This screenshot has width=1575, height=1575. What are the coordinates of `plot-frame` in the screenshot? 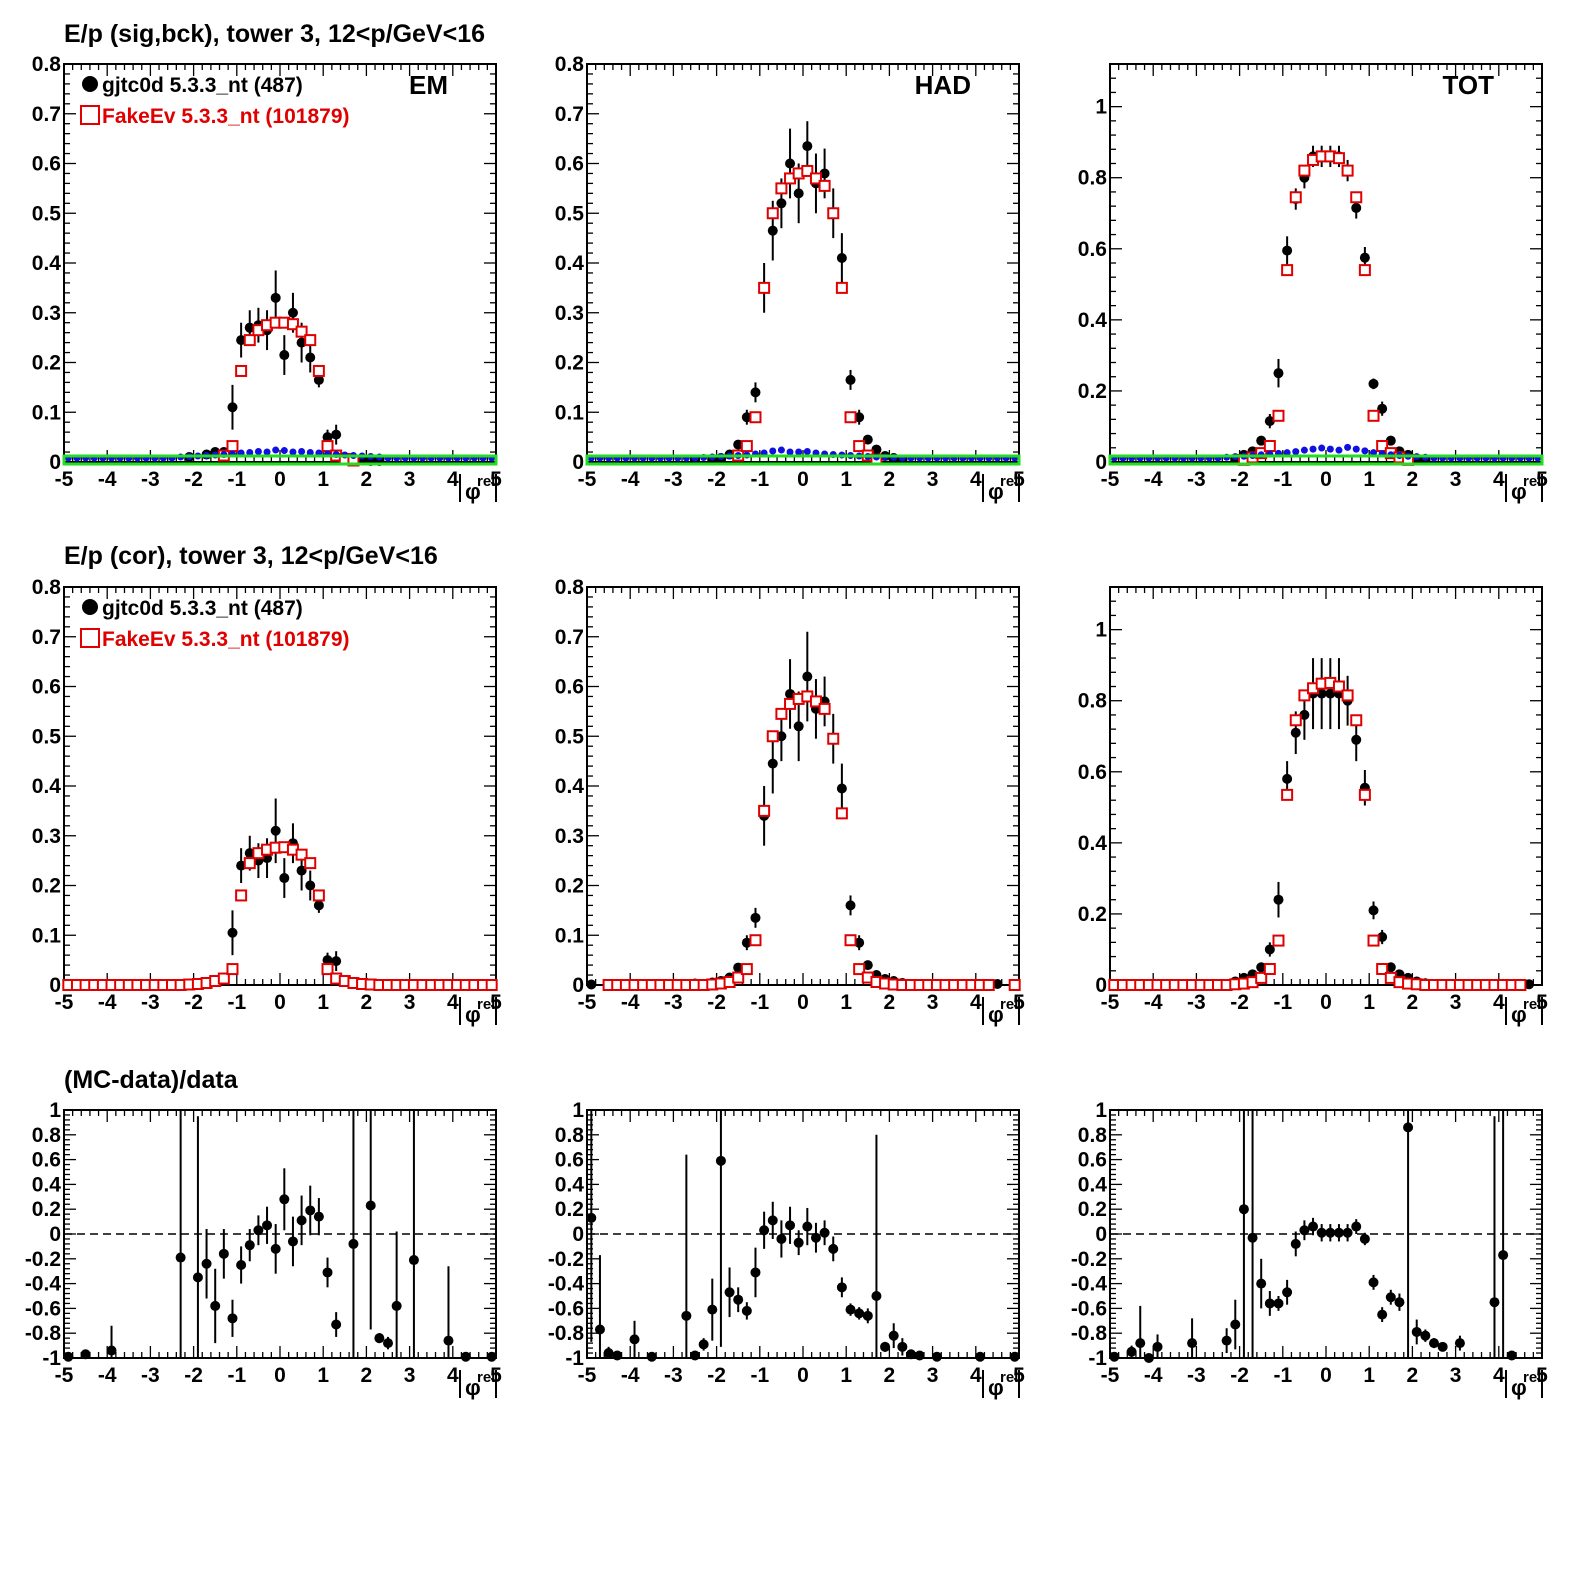 It's located at (803, 786).